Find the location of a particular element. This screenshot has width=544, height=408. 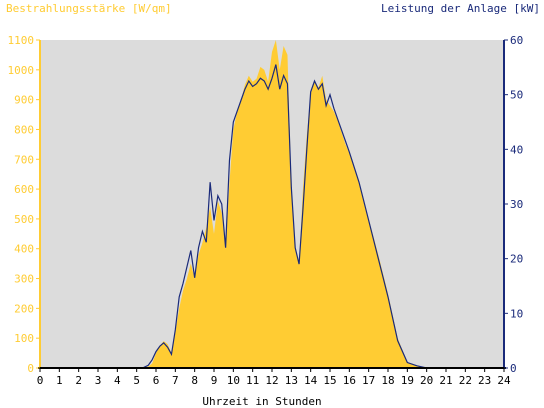

left-tick-label: 700 is located at coordinates (24, 159).